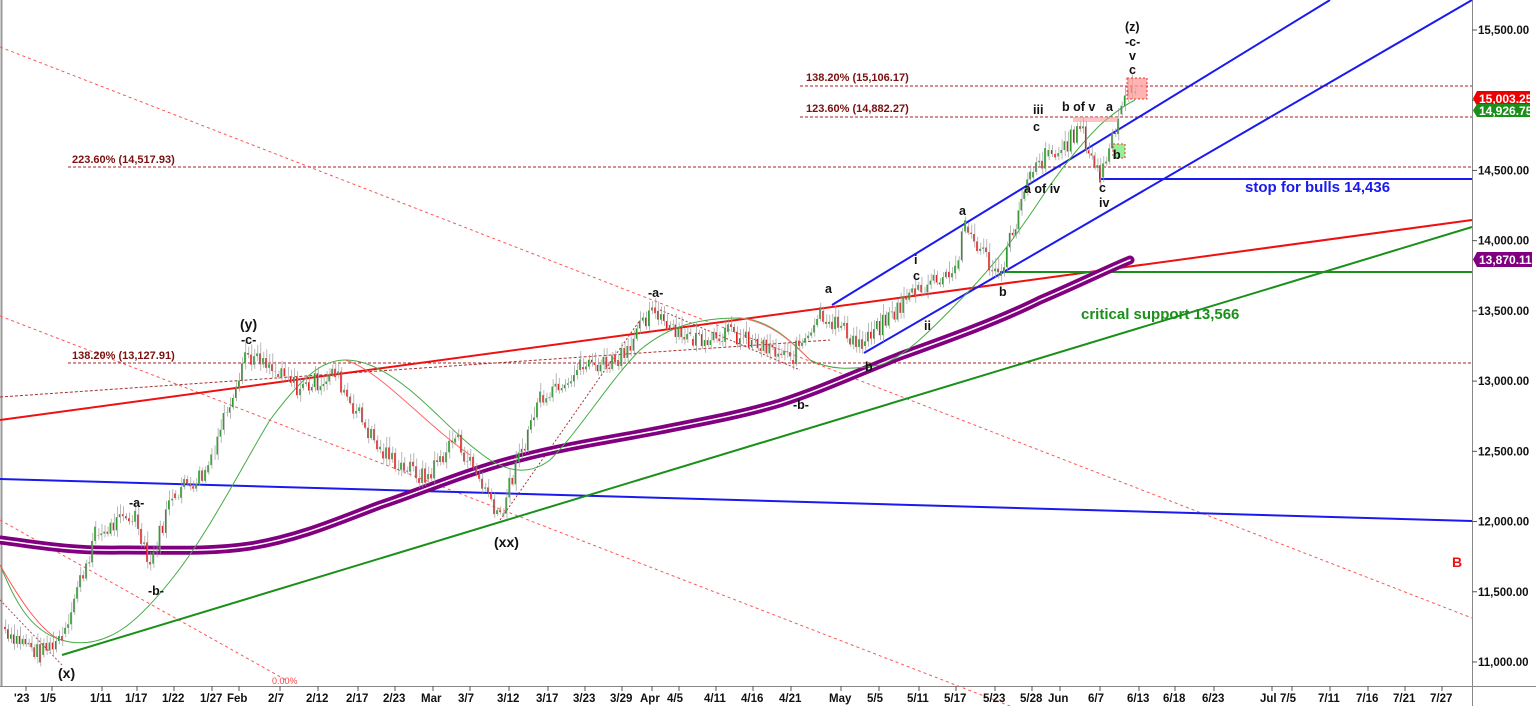 The width and height of the screenshot is (1536, 706). Describe the element at coordinates (994, 699) in the screenshot. I see `x-tick-label: 5/23` at that location.